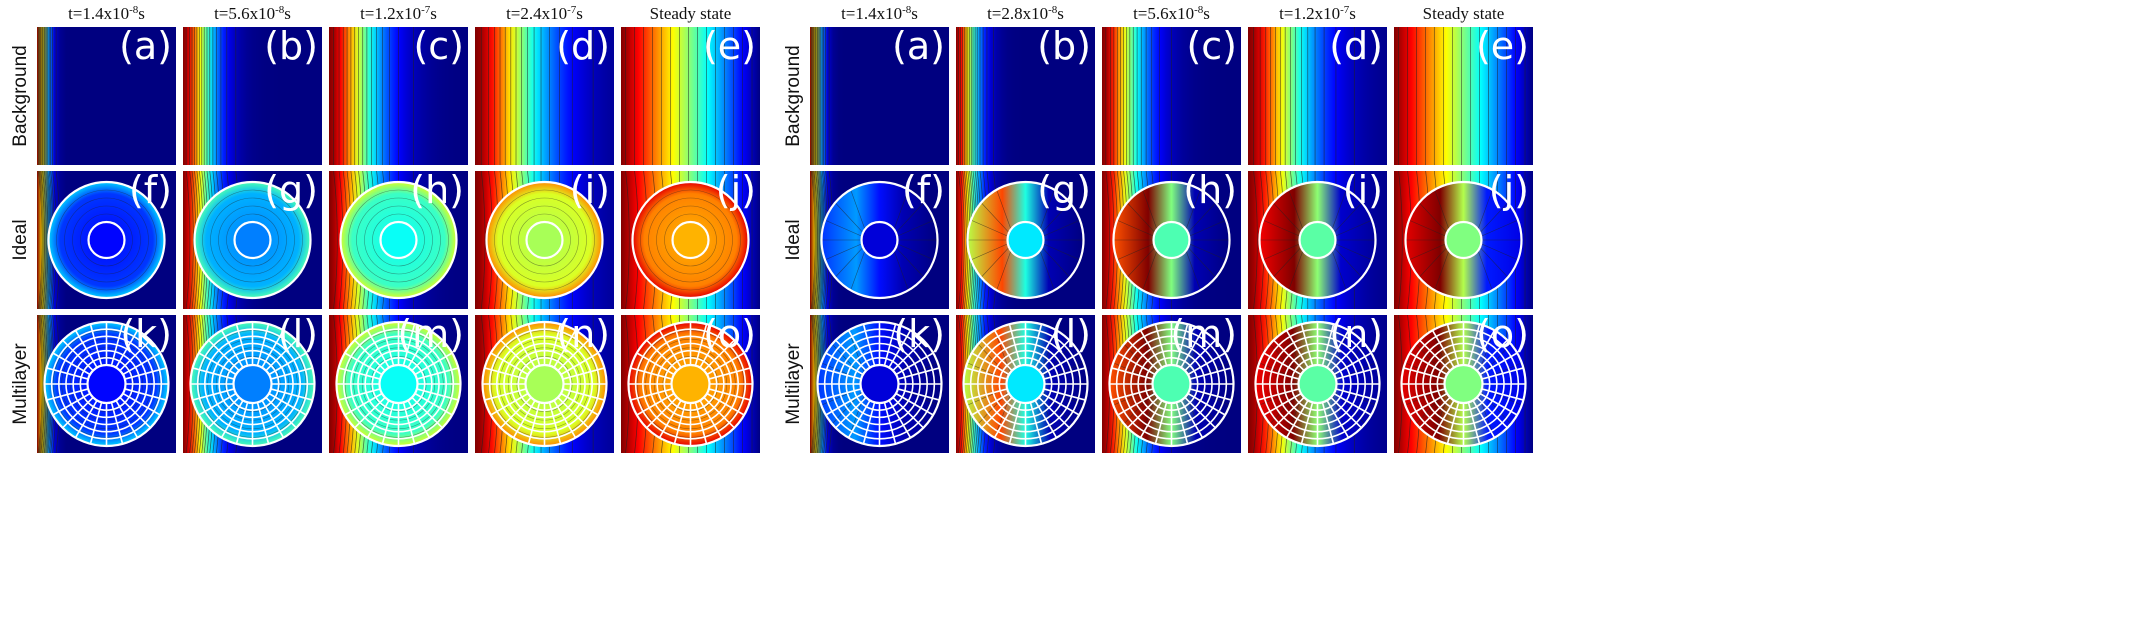 This screenshot has height=643, width=2142. What do you see at coordinates (1171, 13) in the screenshot?
I see `column-title: t=5.6x10-8s` at bounding box center [1171, 13].